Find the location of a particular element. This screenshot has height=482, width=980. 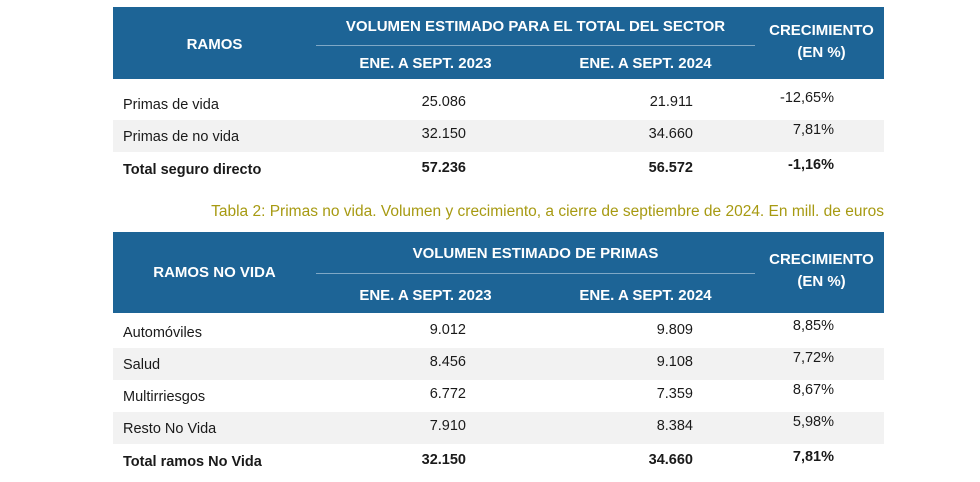

row-value-2023: 6.772 is located at coordinates (447, 394).